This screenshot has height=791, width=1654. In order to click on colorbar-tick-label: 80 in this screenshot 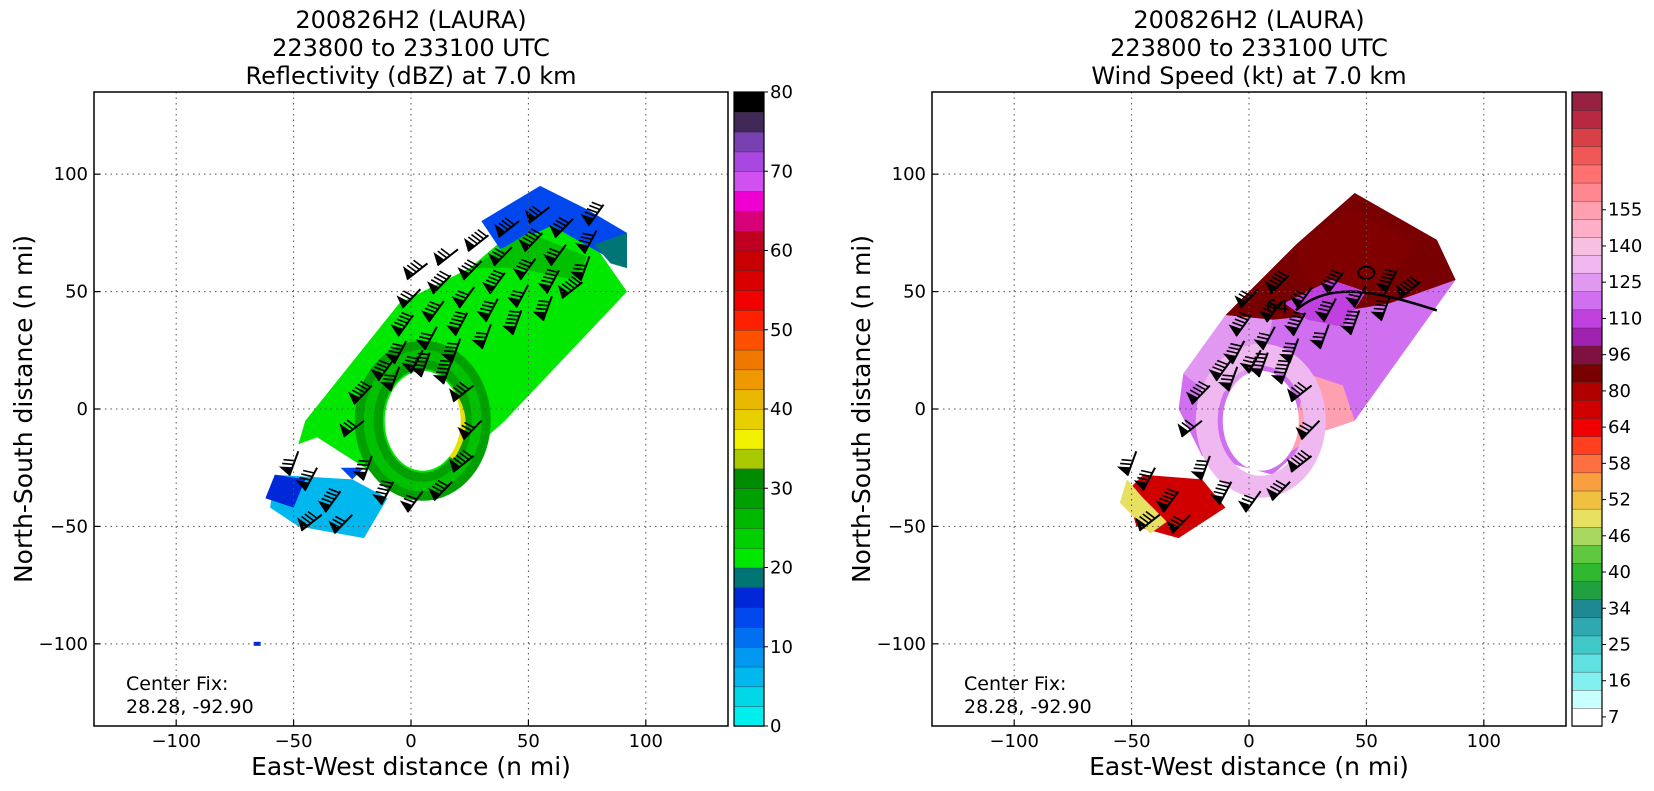, I will do `click(1619, 391)`.